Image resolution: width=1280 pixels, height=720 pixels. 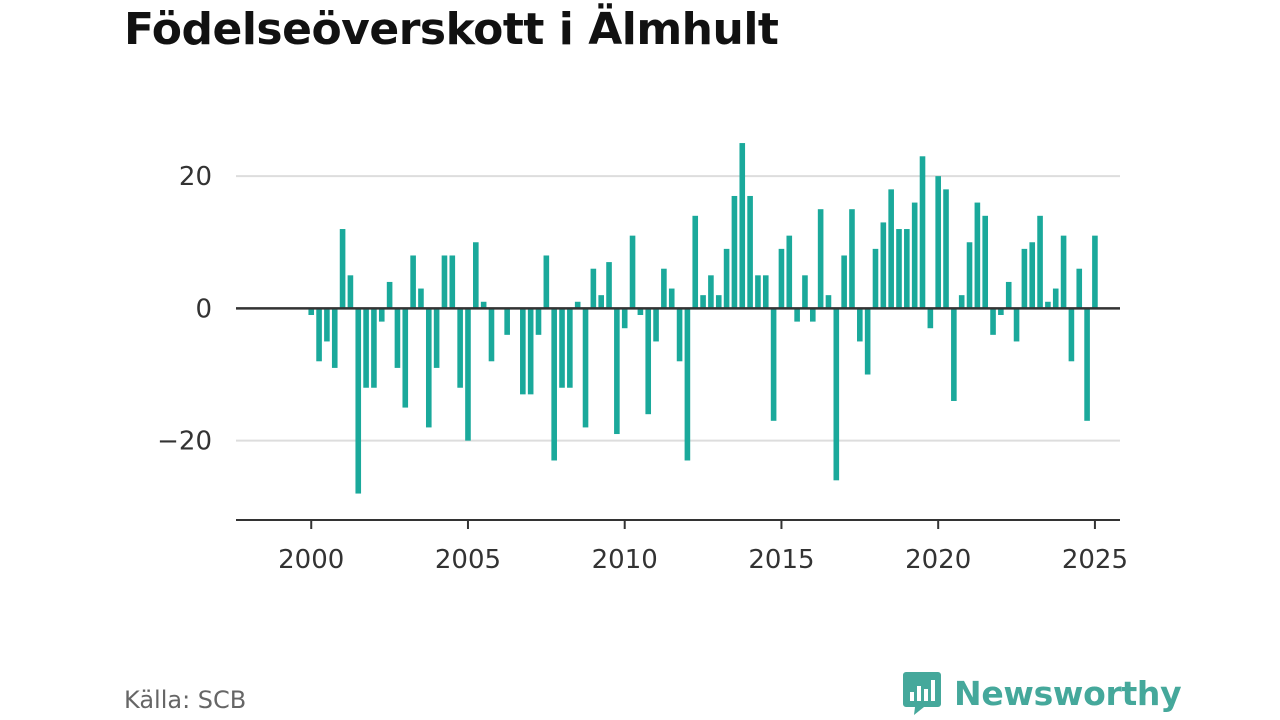 What do you see at coordinates (1095, 560) in the screenshot?
I see `x-tick-label: 2025` at bounding box center [1095, 560].